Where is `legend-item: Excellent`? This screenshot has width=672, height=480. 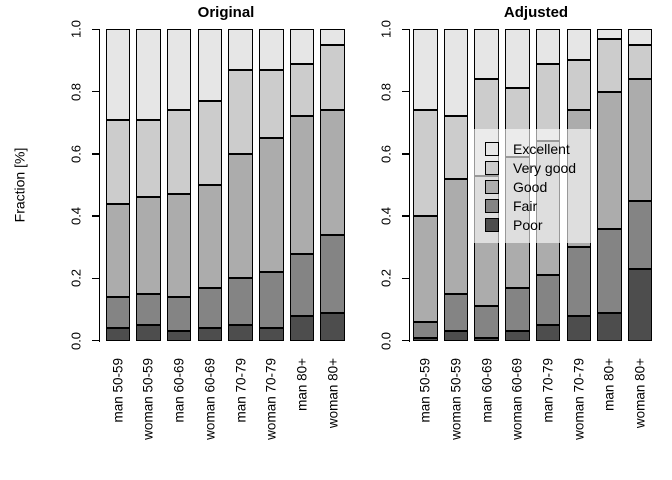 legend-item: Excellent is located at coordinates (538, 149).